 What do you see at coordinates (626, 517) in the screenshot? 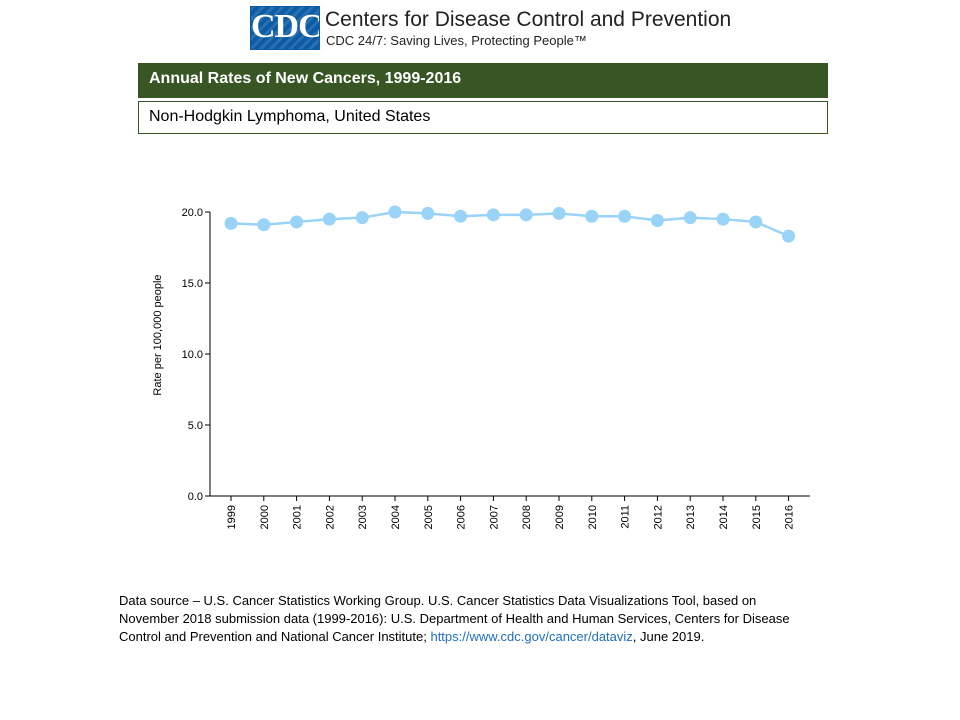
I see `x-tick-label: 2011` at bounding box center [626, 517].